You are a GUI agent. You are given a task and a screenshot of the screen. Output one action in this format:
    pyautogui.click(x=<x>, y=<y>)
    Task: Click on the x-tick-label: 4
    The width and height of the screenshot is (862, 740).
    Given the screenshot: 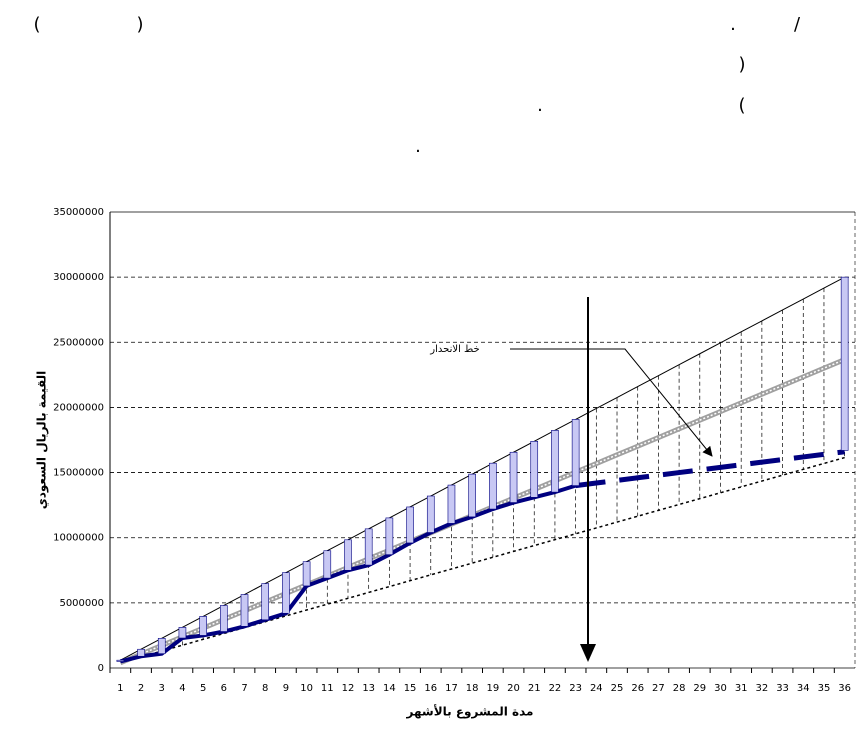 What is the action you would take?
    pyautogui.click(x=182, y=688)
    